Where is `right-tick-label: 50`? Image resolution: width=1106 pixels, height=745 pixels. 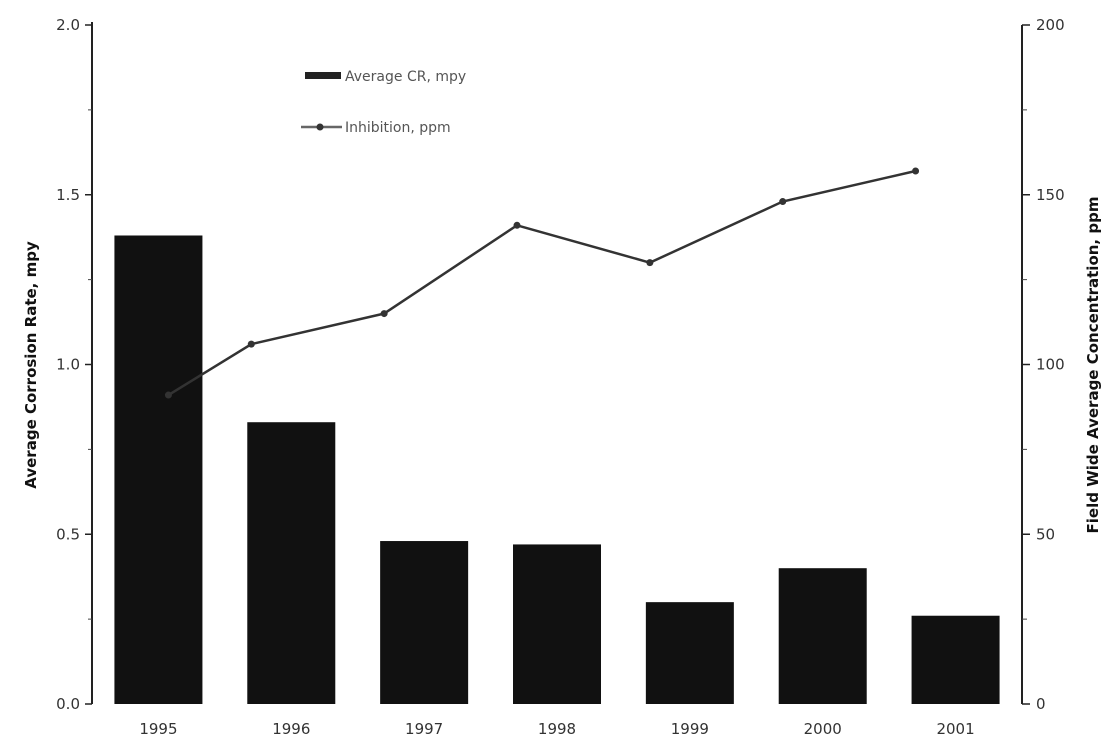 right-tick-label: 50 is located at coordinates (1045, 534).